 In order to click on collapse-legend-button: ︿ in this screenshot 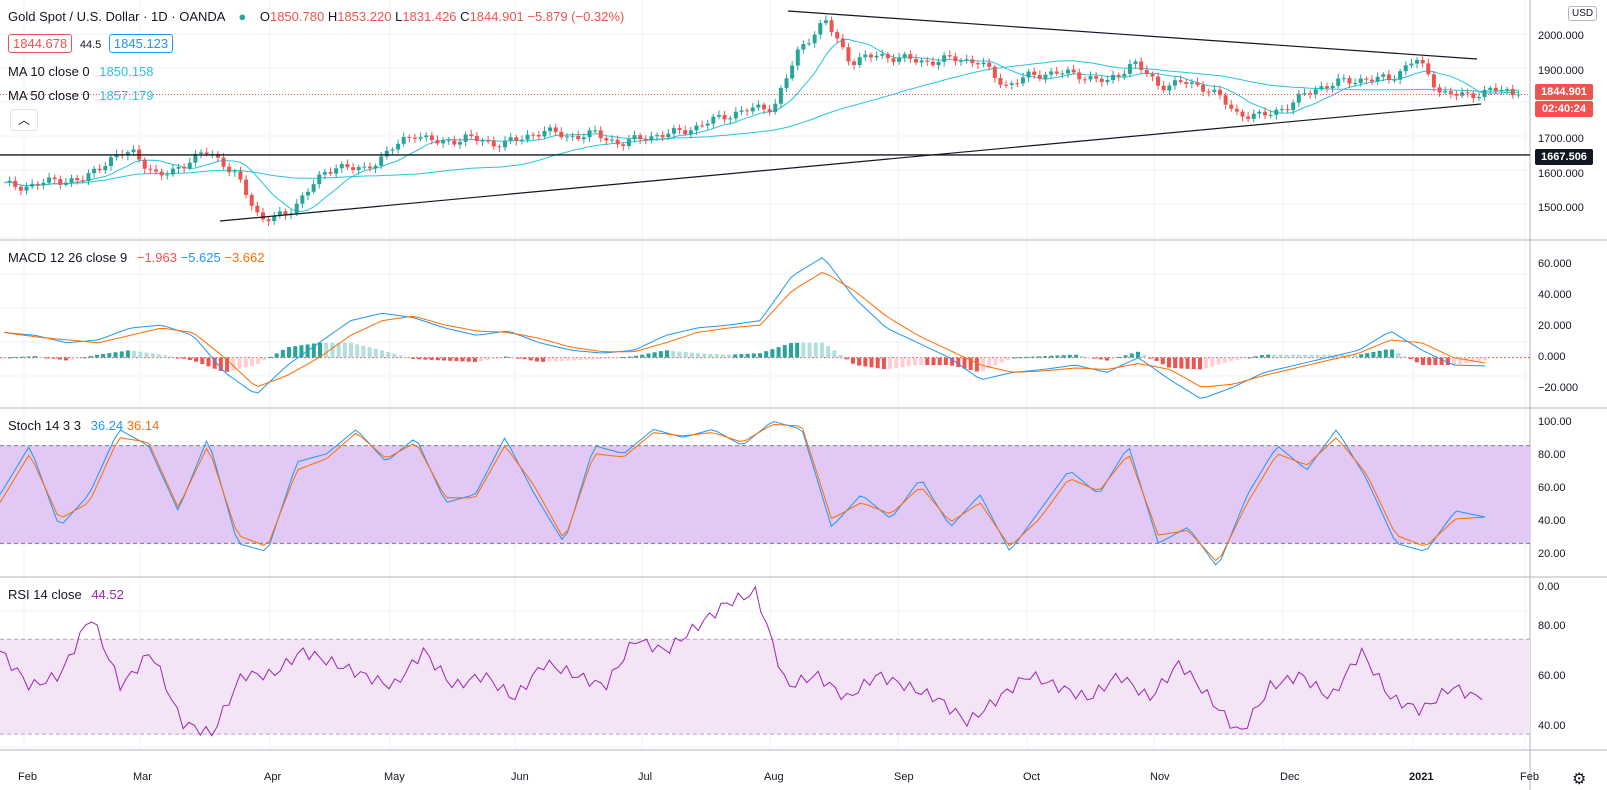, I will do `click(24, 120)`.